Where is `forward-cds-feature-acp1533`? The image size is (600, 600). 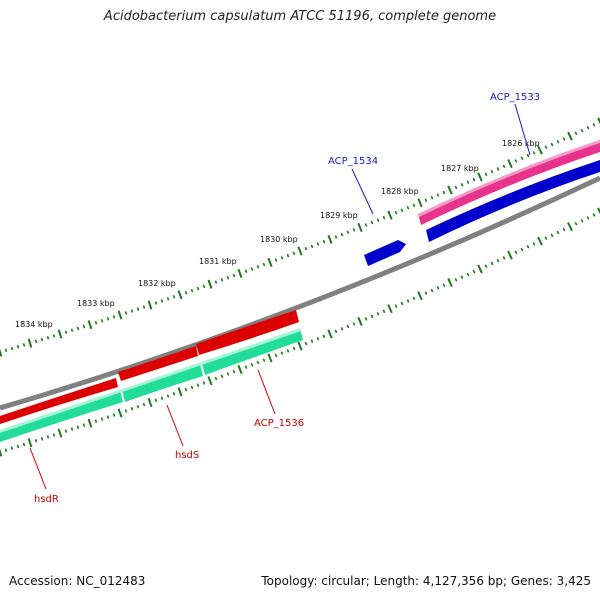
forward-cds-feature-acp1533 is located at coordinates (509, 182).